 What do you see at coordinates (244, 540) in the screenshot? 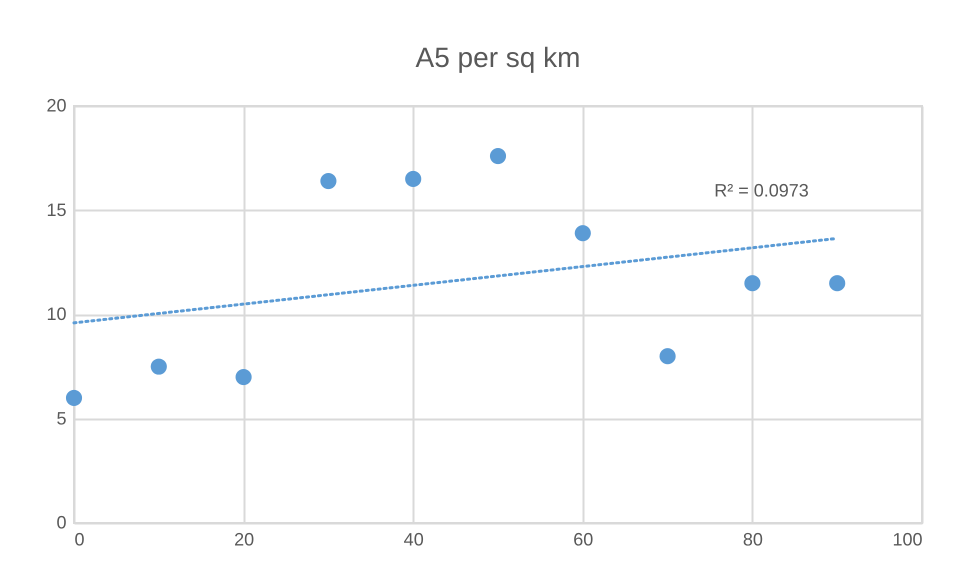
I see `x-tick-label: 20` at bounding box center [244, 540].